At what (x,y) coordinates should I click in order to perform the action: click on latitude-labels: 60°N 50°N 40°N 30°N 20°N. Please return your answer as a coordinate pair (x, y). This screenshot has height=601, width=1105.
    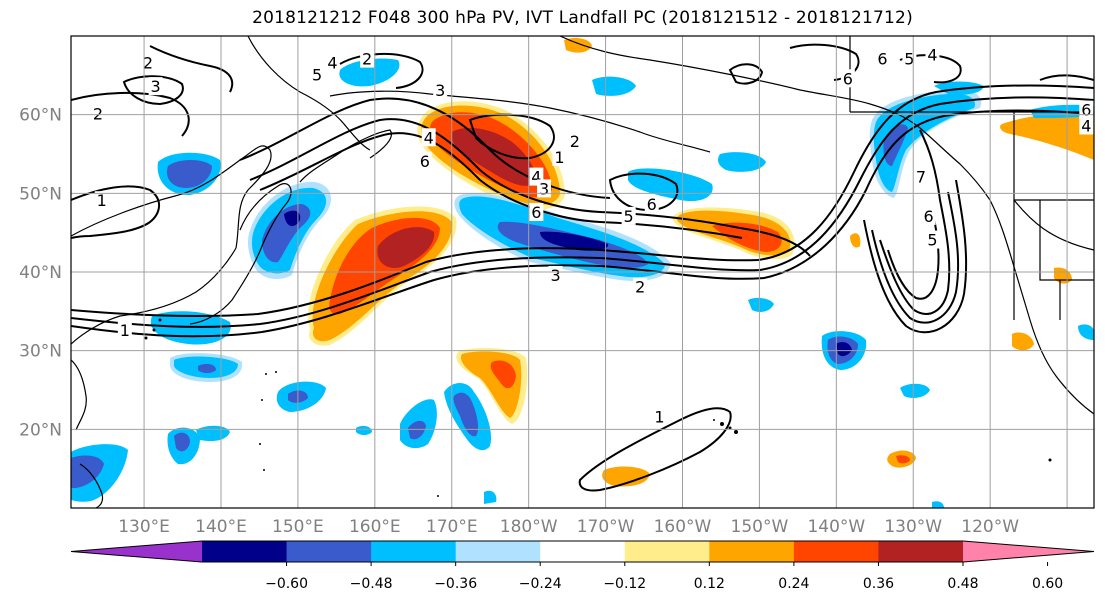
    Looking at the image, I should click on (40, 273).